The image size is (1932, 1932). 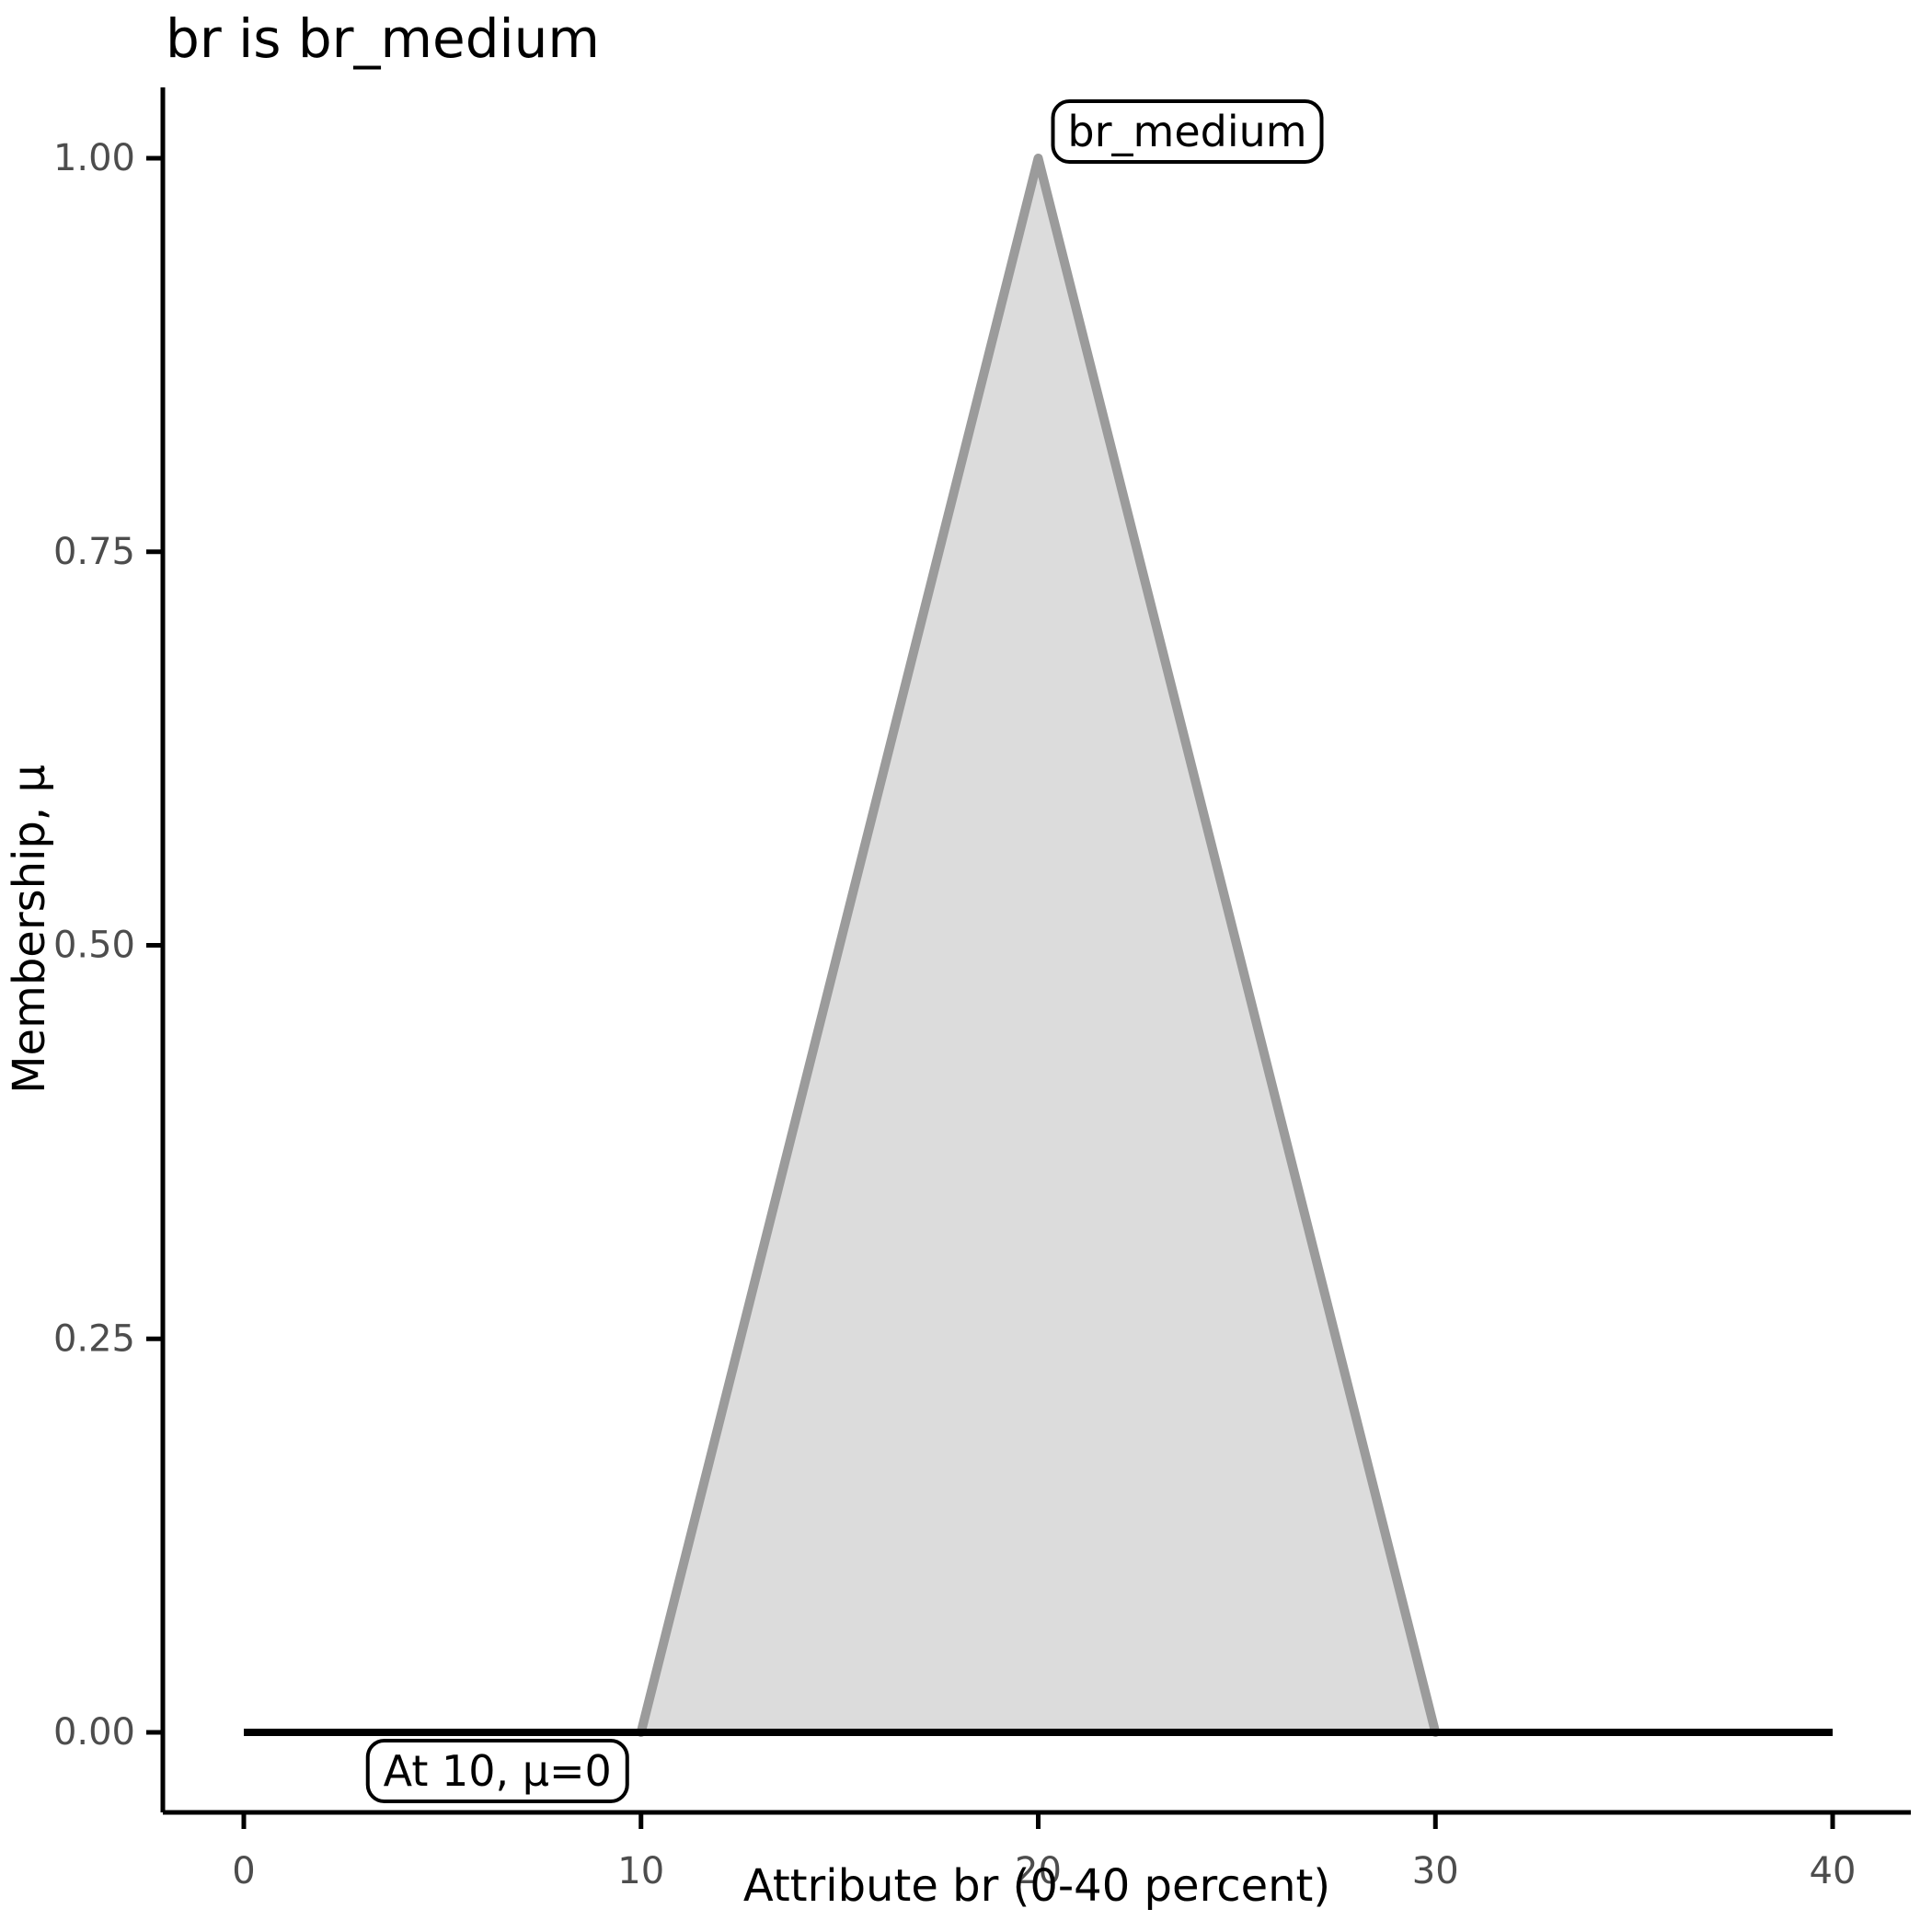 I want to click on x-tick-label: 20, so click(x=1038, y=1871).